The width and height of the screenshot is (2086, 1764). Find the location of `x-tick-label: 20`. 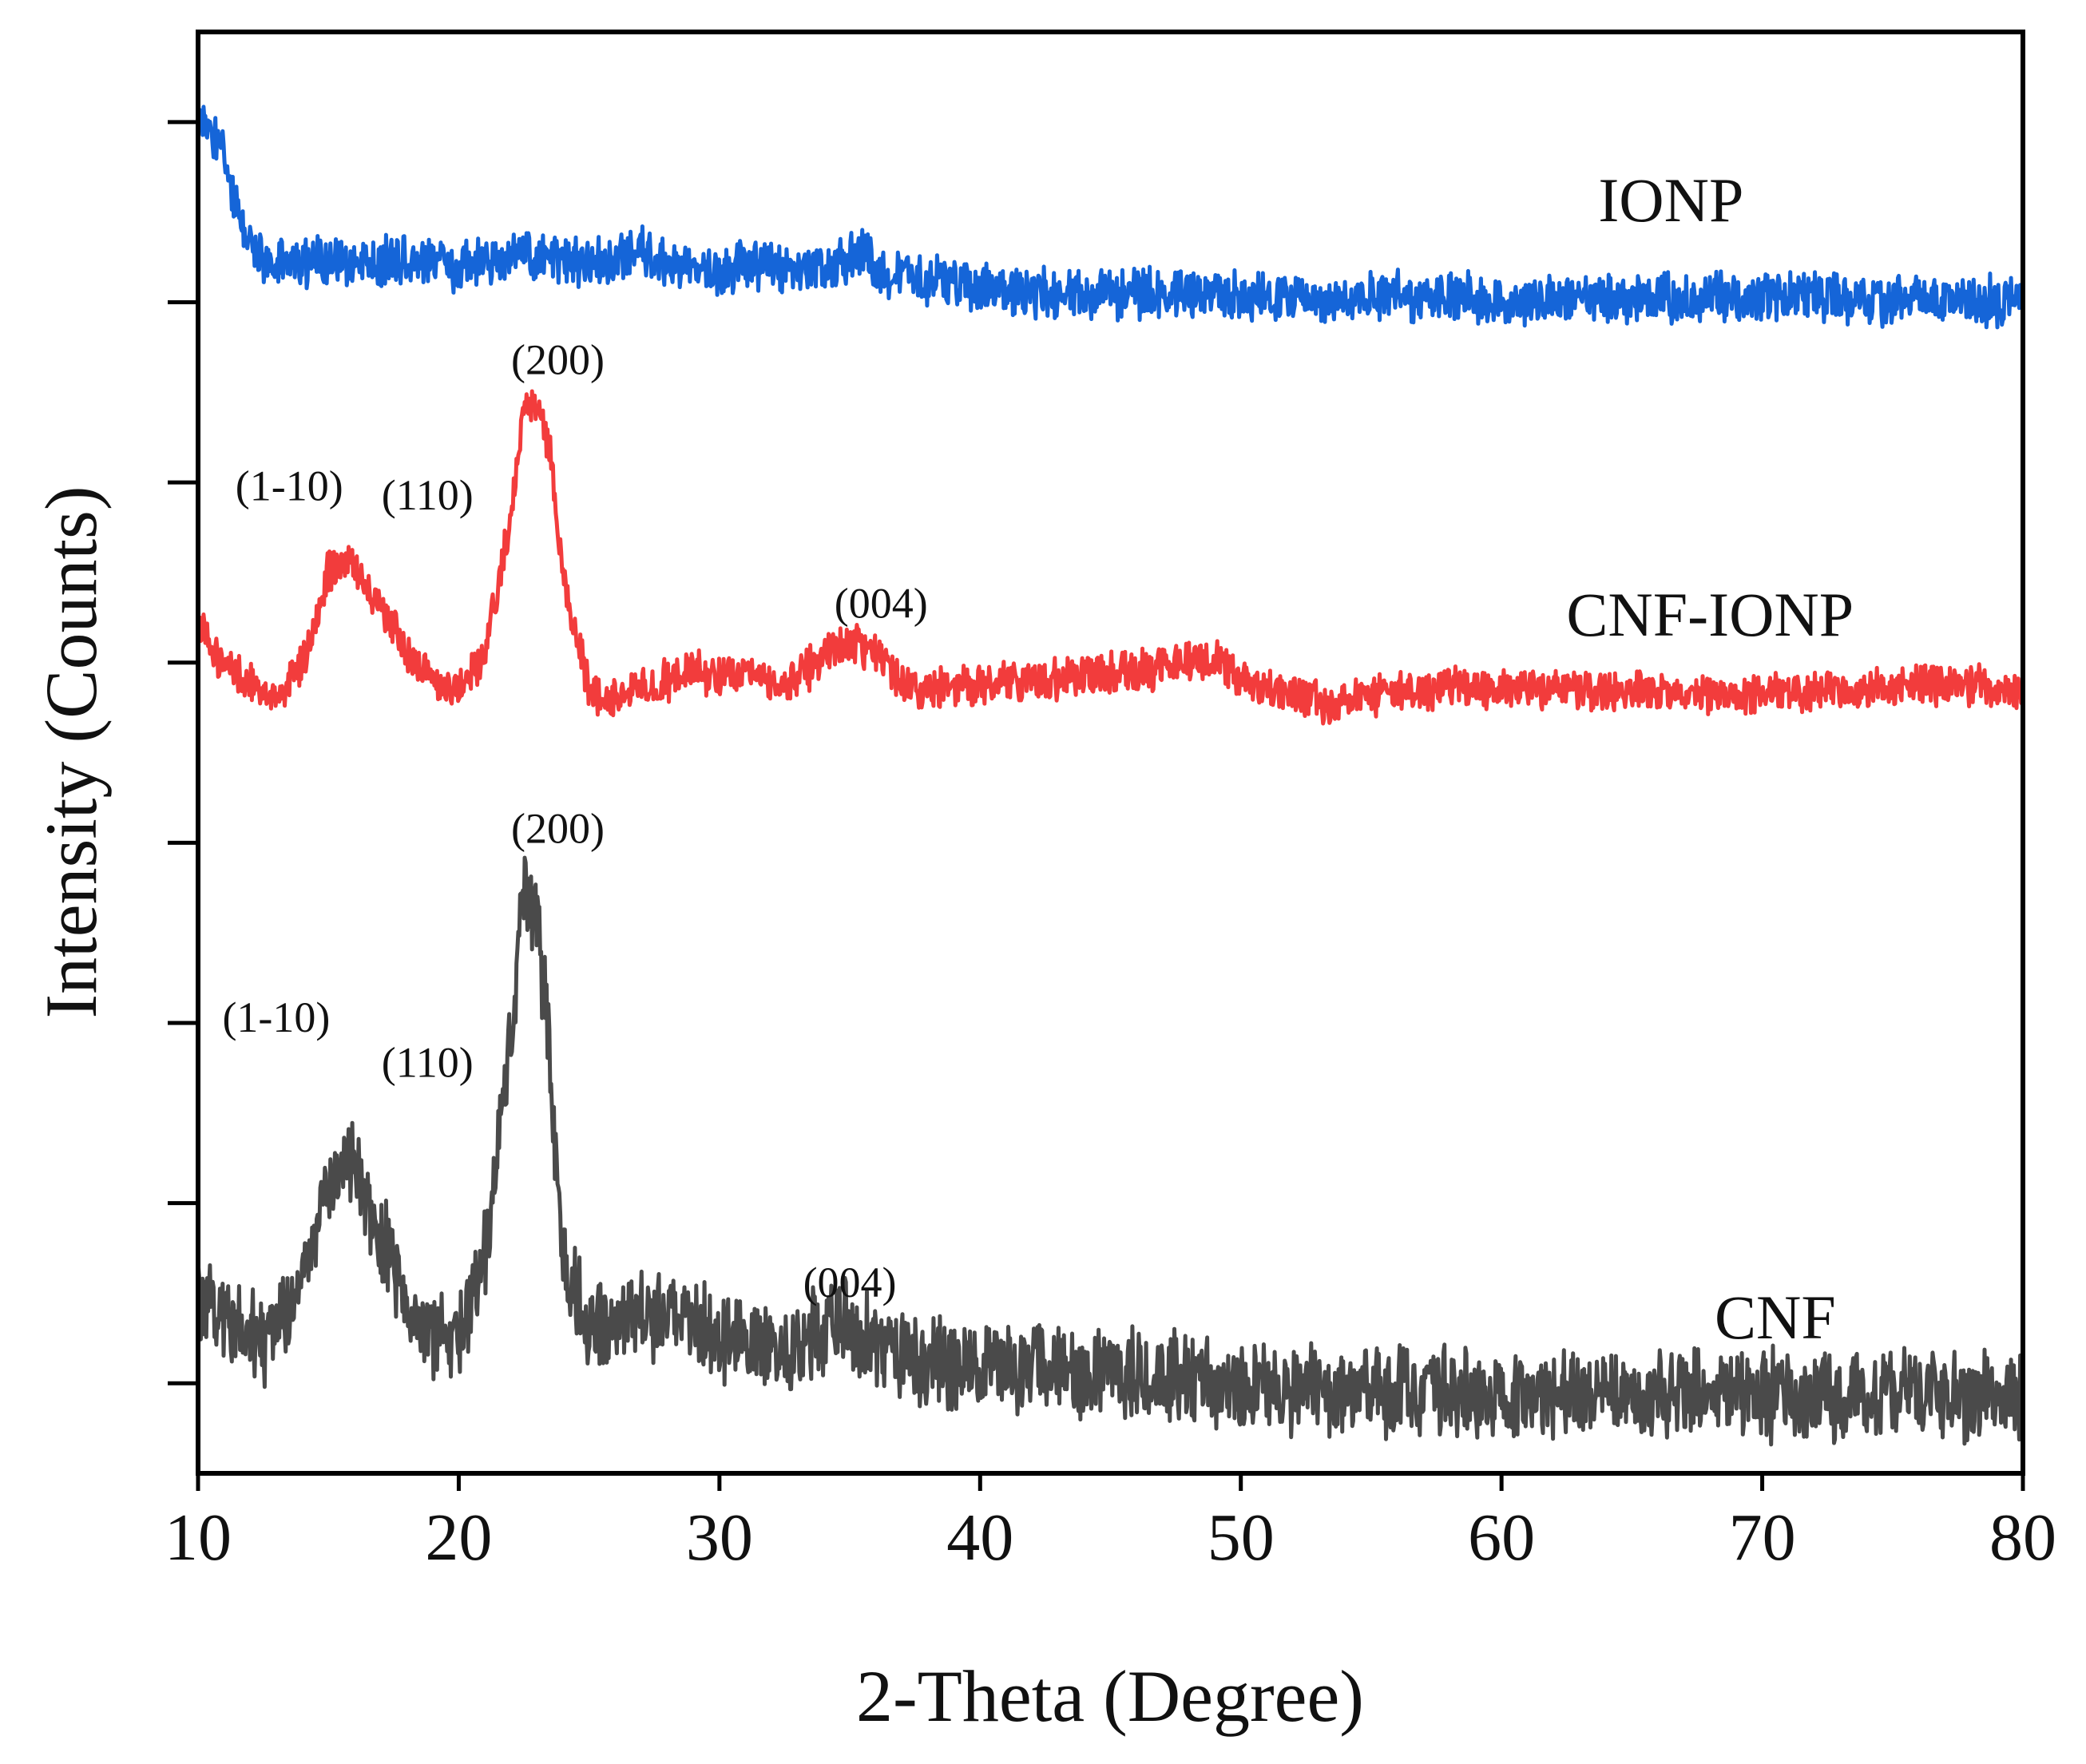

x-tick-label: 20 is located at coordinates (459, 1537).